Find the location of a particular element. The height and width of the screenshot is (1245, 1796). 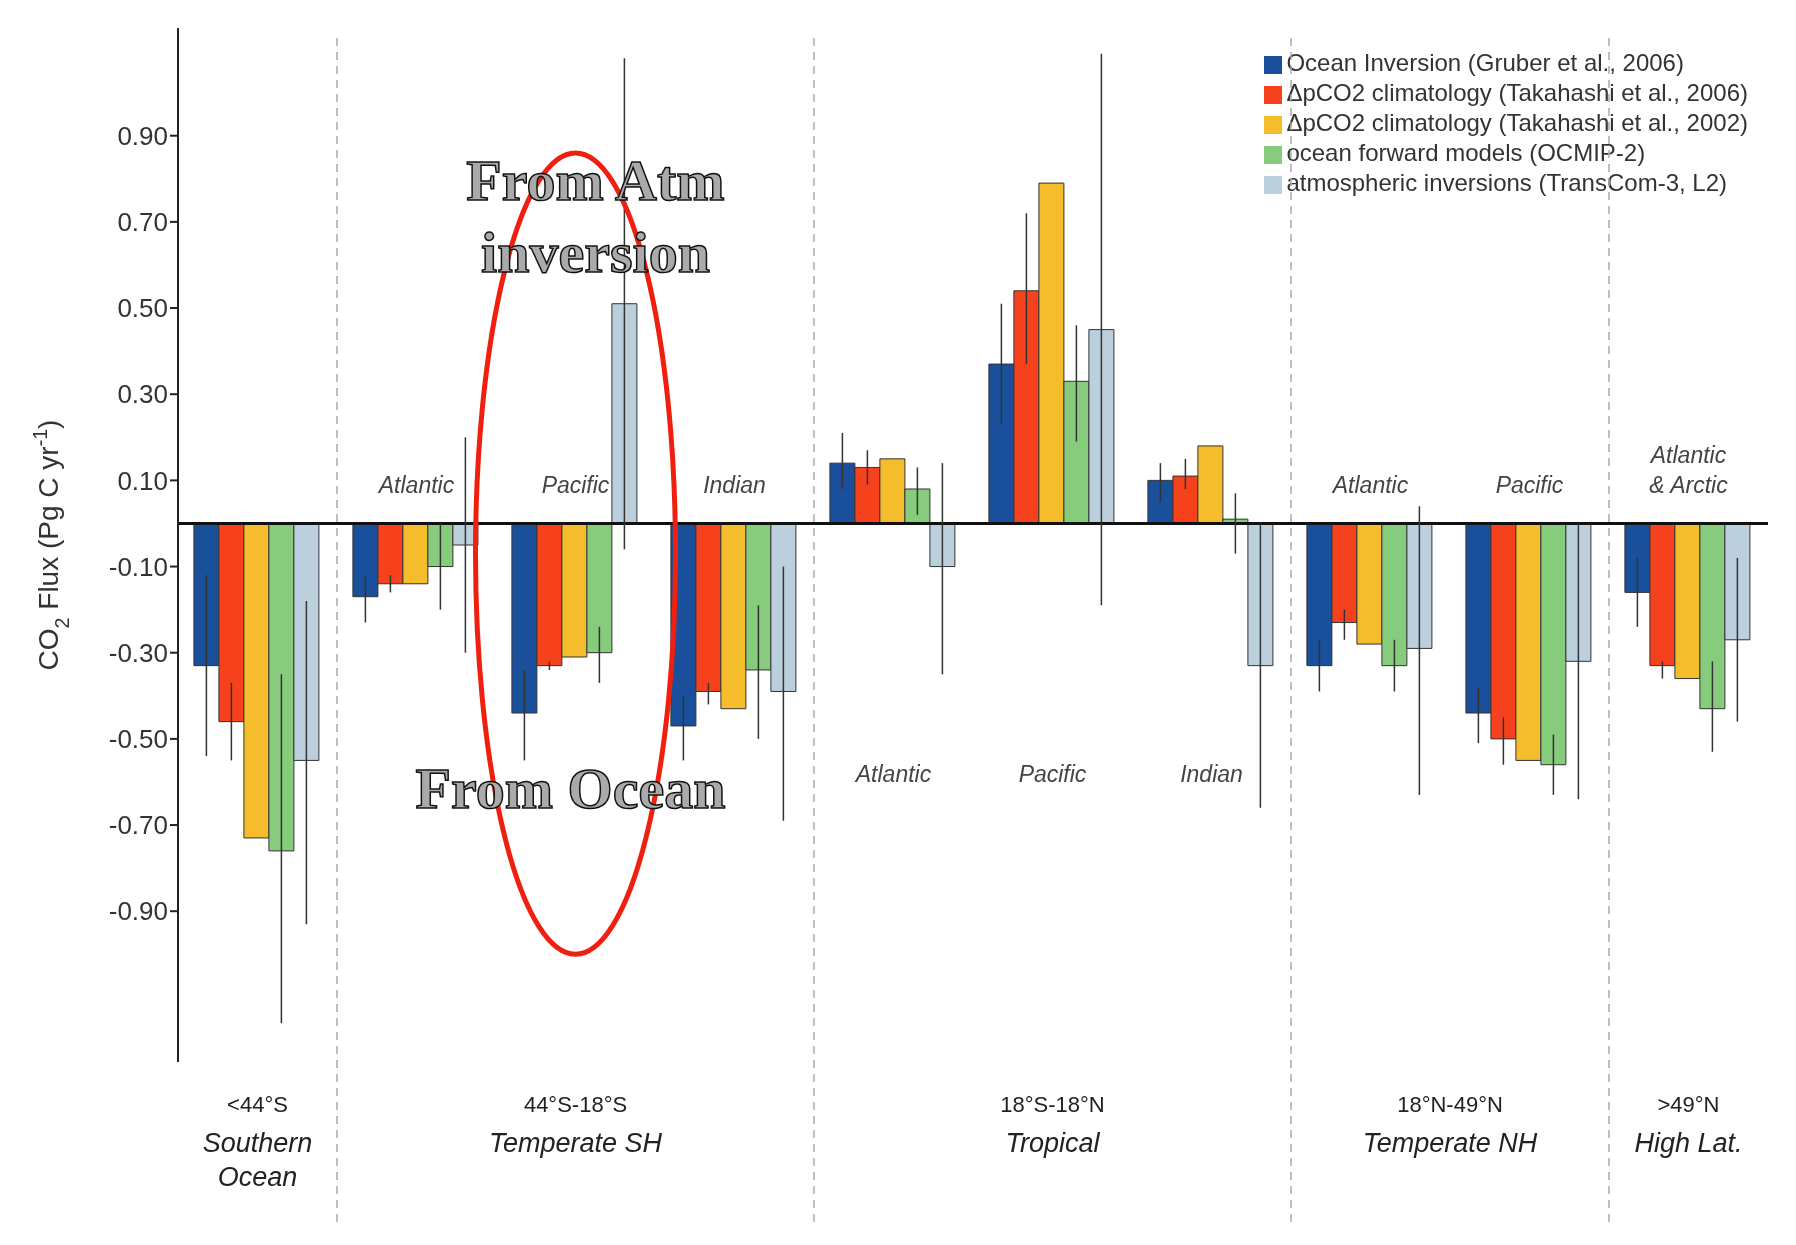

text: High Lat. is located at coordinates (1688, 1143).